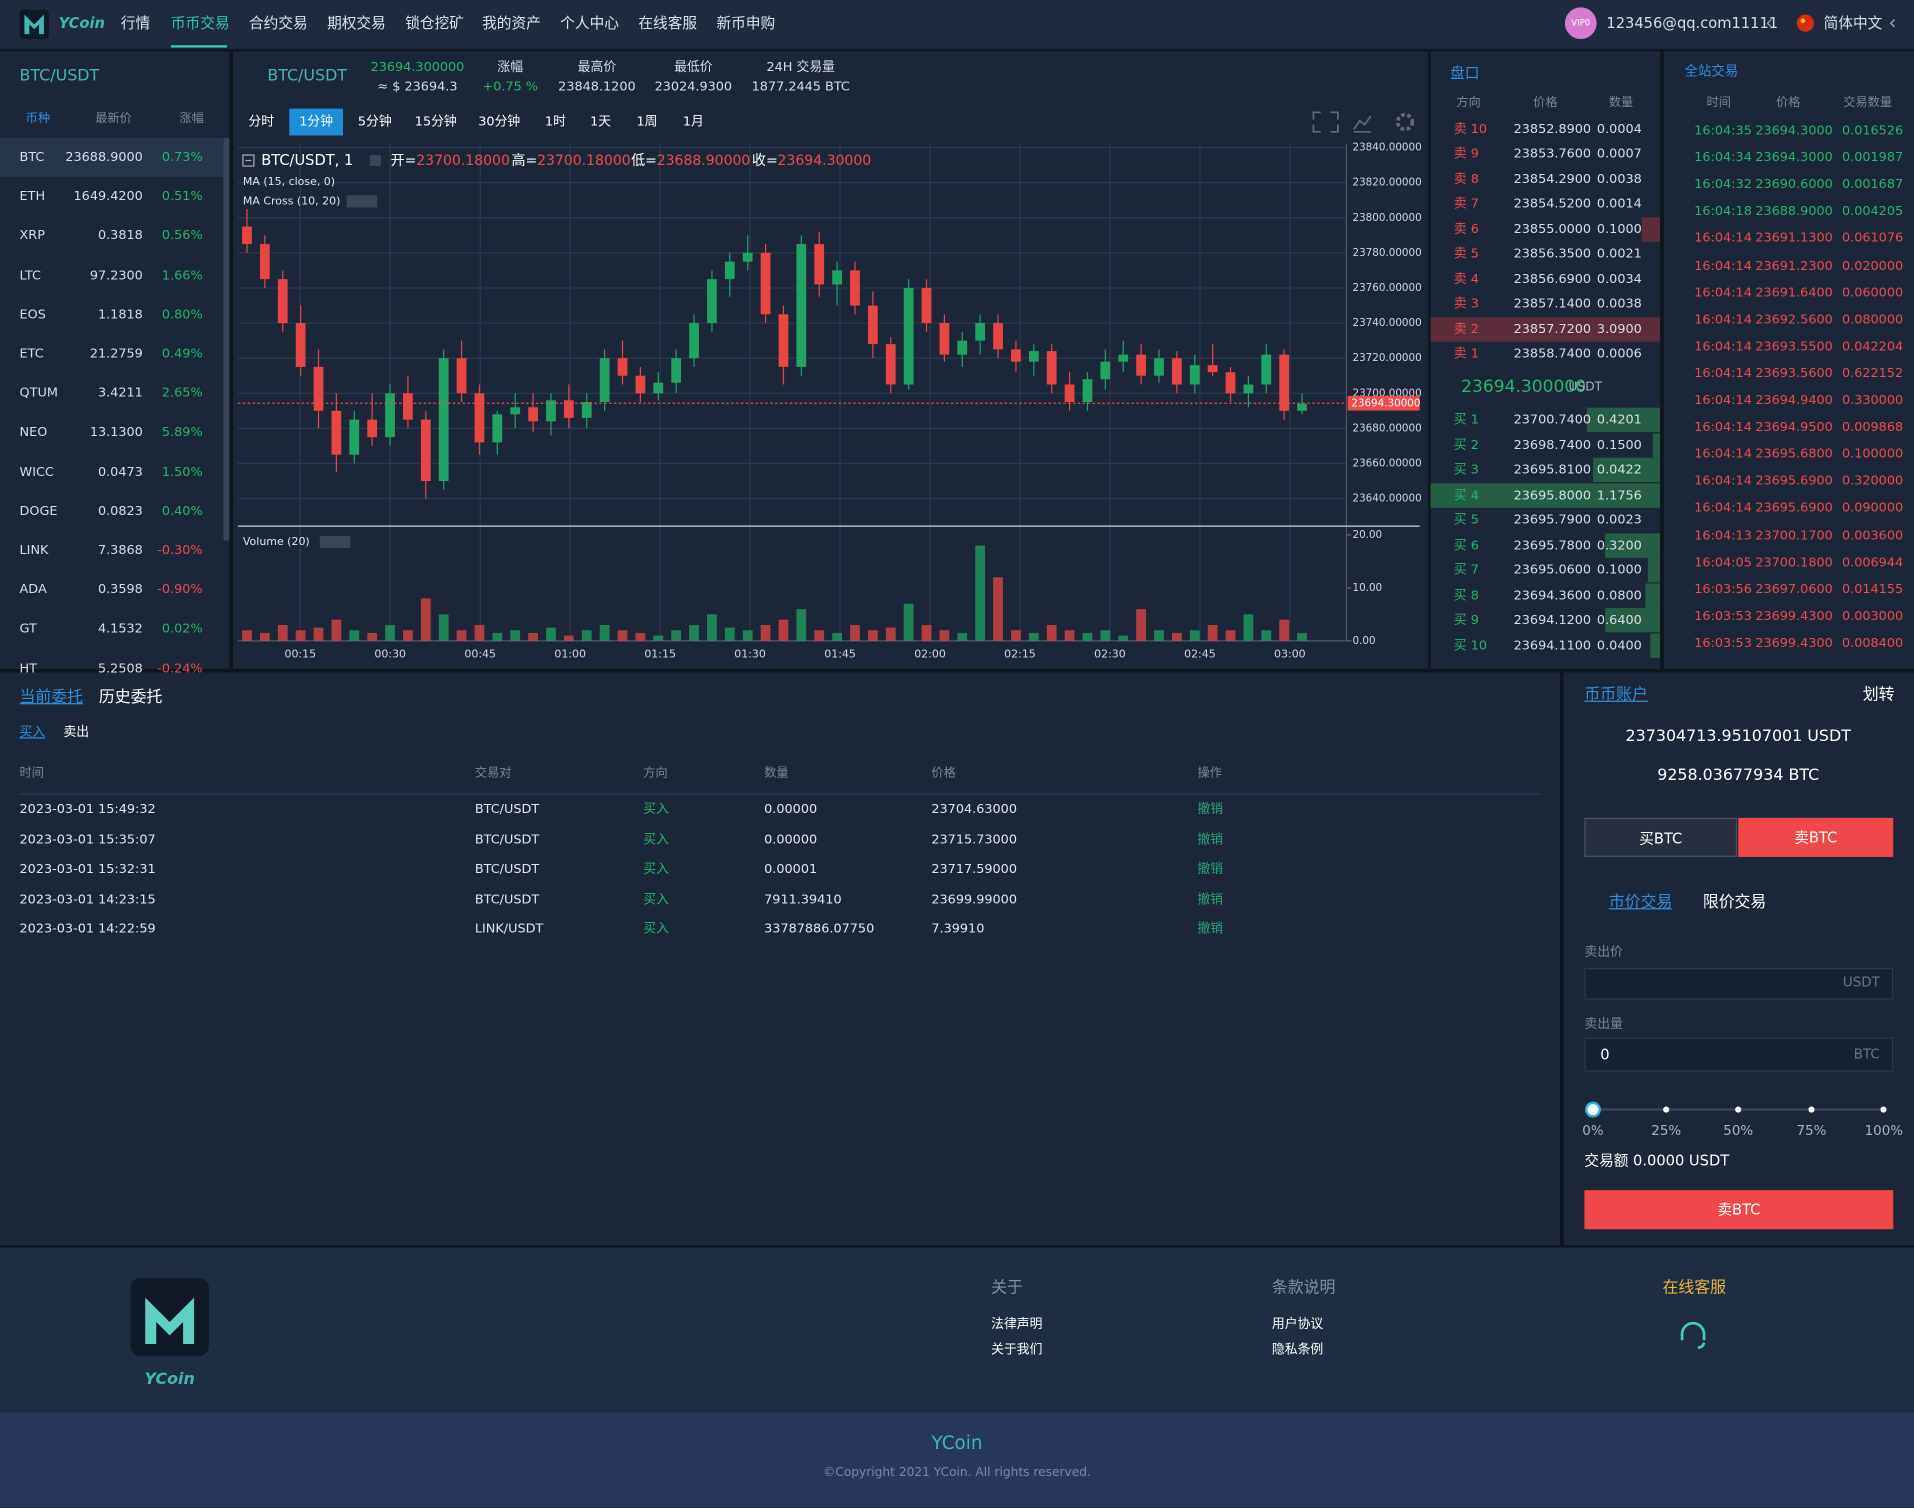  I want to click on market-symbol: WICC, so click(36, 472).